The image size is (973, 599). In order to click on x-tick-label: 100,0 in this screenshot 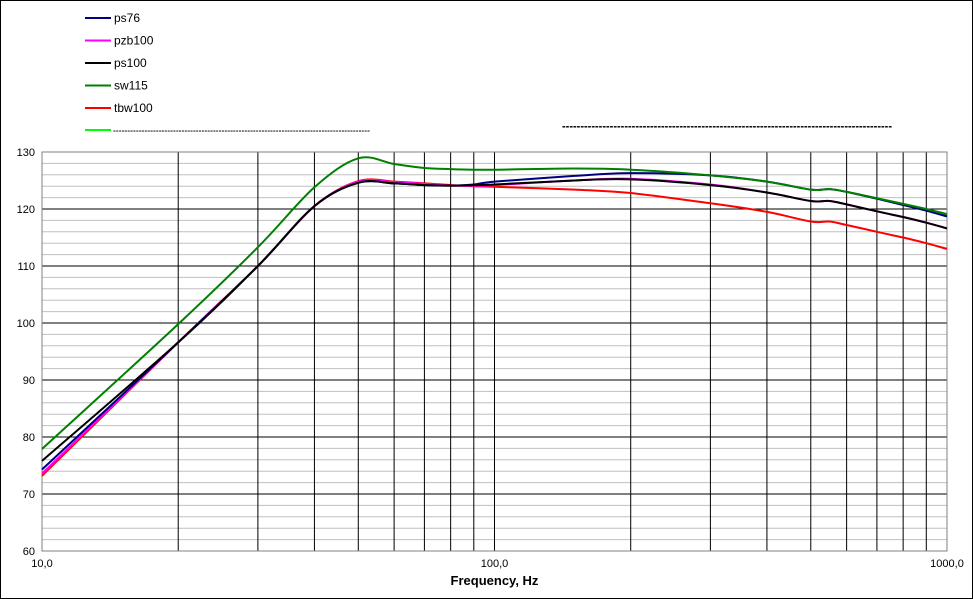, I will do `click(495, 564)`.